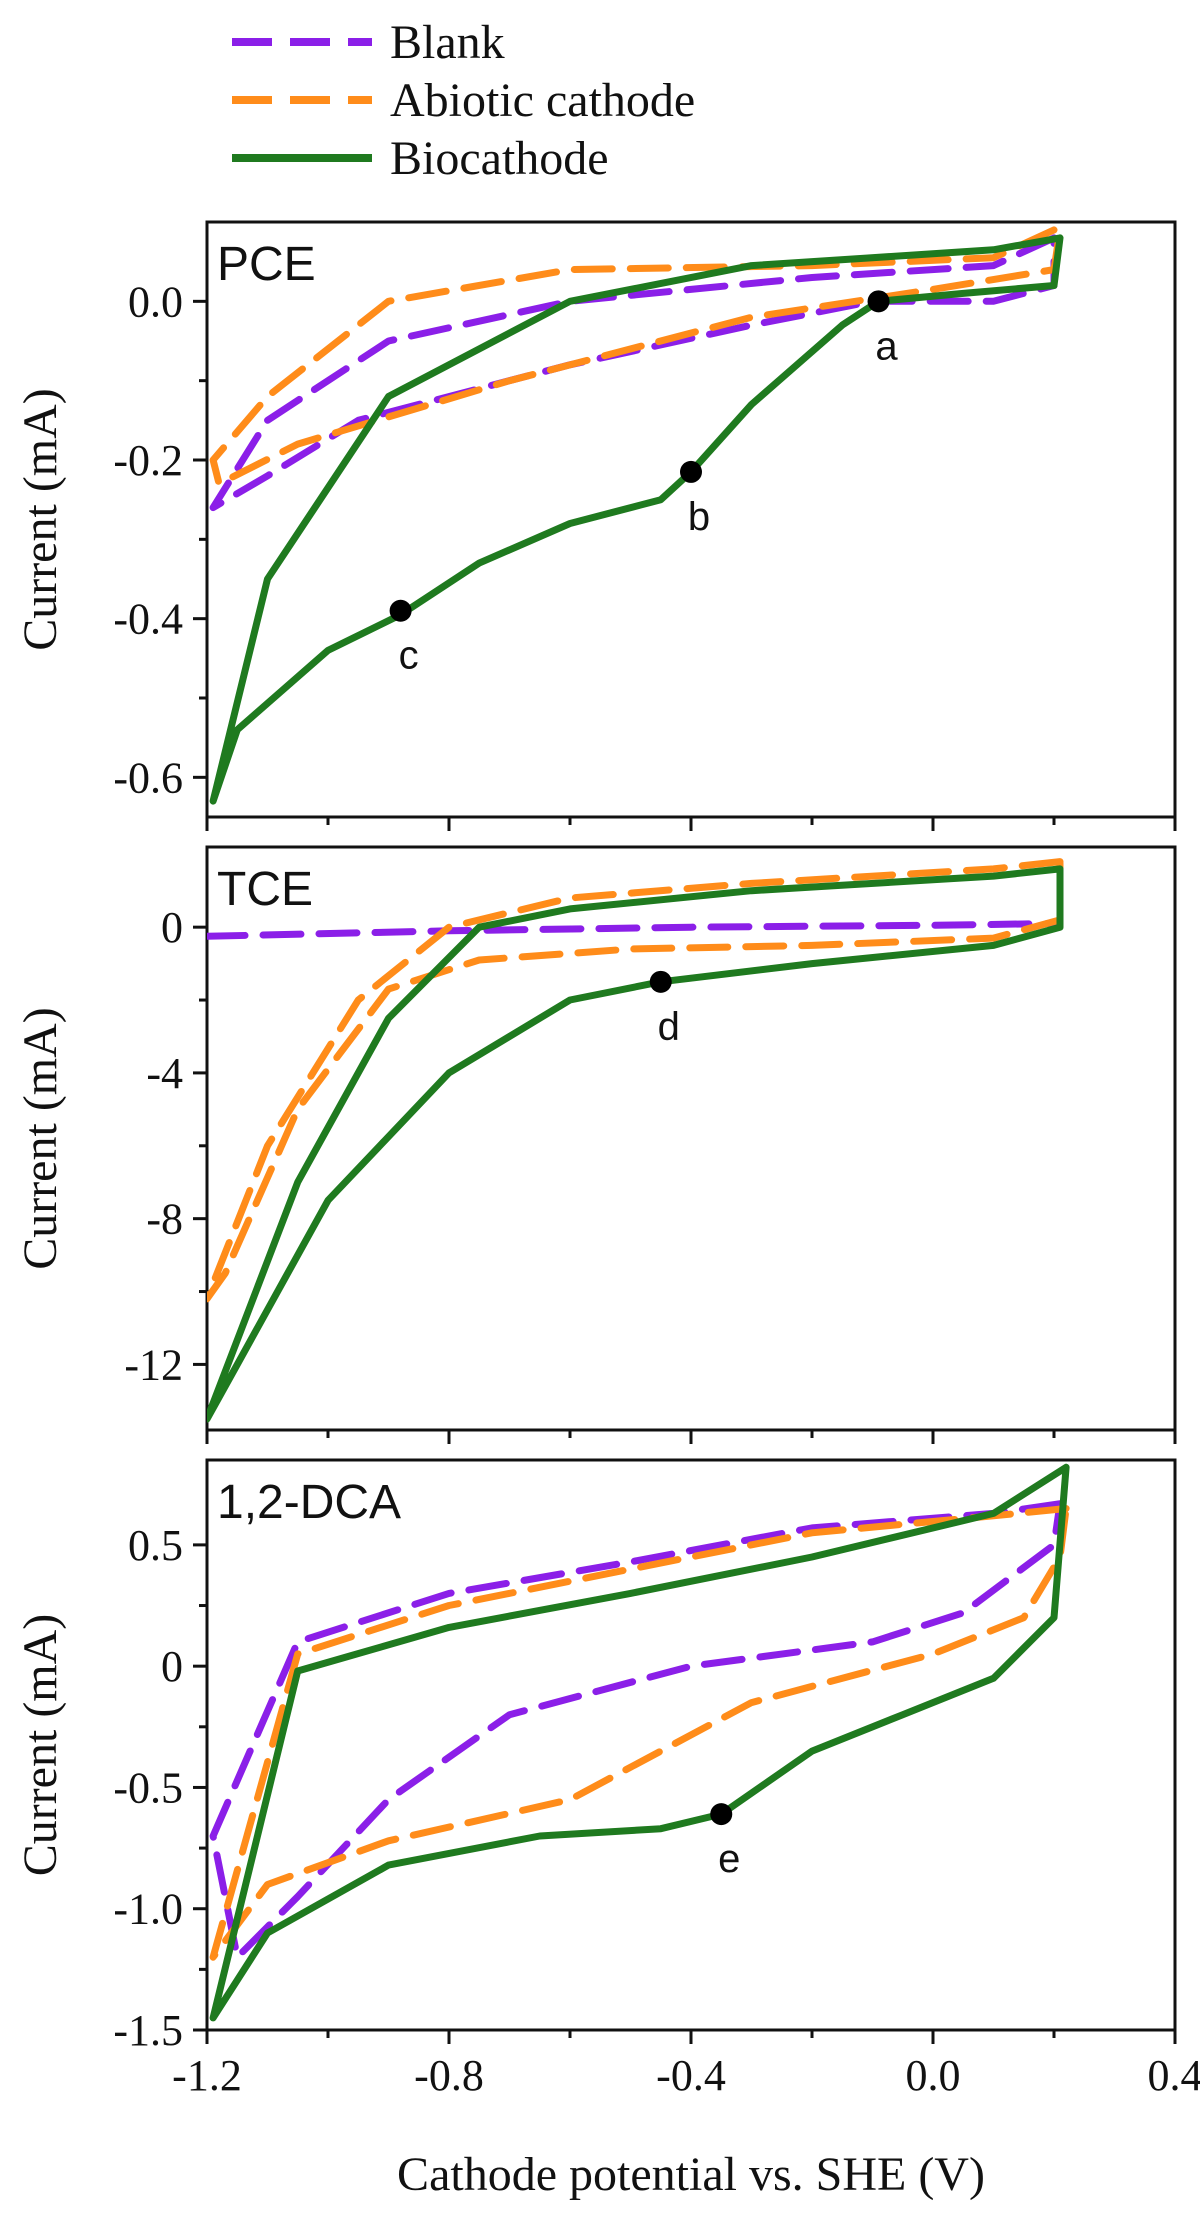 This screenshot has height=2214, width=1200. I want to click on y-tick-label: -0.5, so click(148, 1787).